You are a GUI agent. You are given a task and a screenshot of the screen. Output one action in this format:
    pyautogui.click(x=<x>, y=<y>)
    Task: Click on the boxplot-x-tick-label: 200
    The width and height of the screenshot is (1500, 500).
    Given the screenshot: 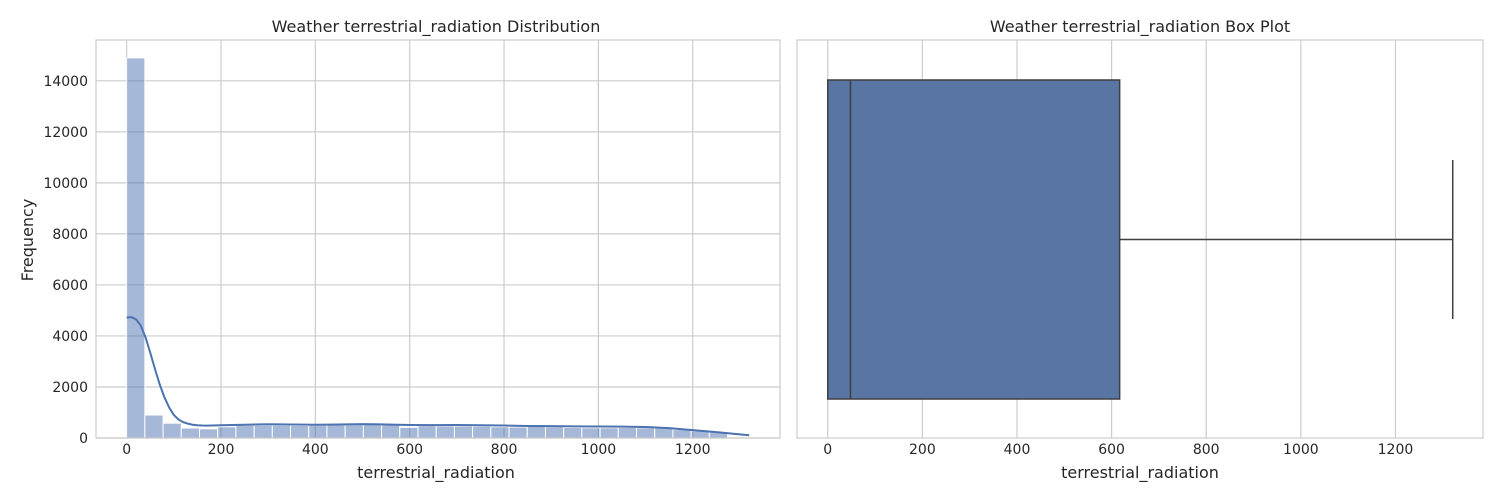 What is the action you would take?
    pyautogui.click(x=922, y=450)
    